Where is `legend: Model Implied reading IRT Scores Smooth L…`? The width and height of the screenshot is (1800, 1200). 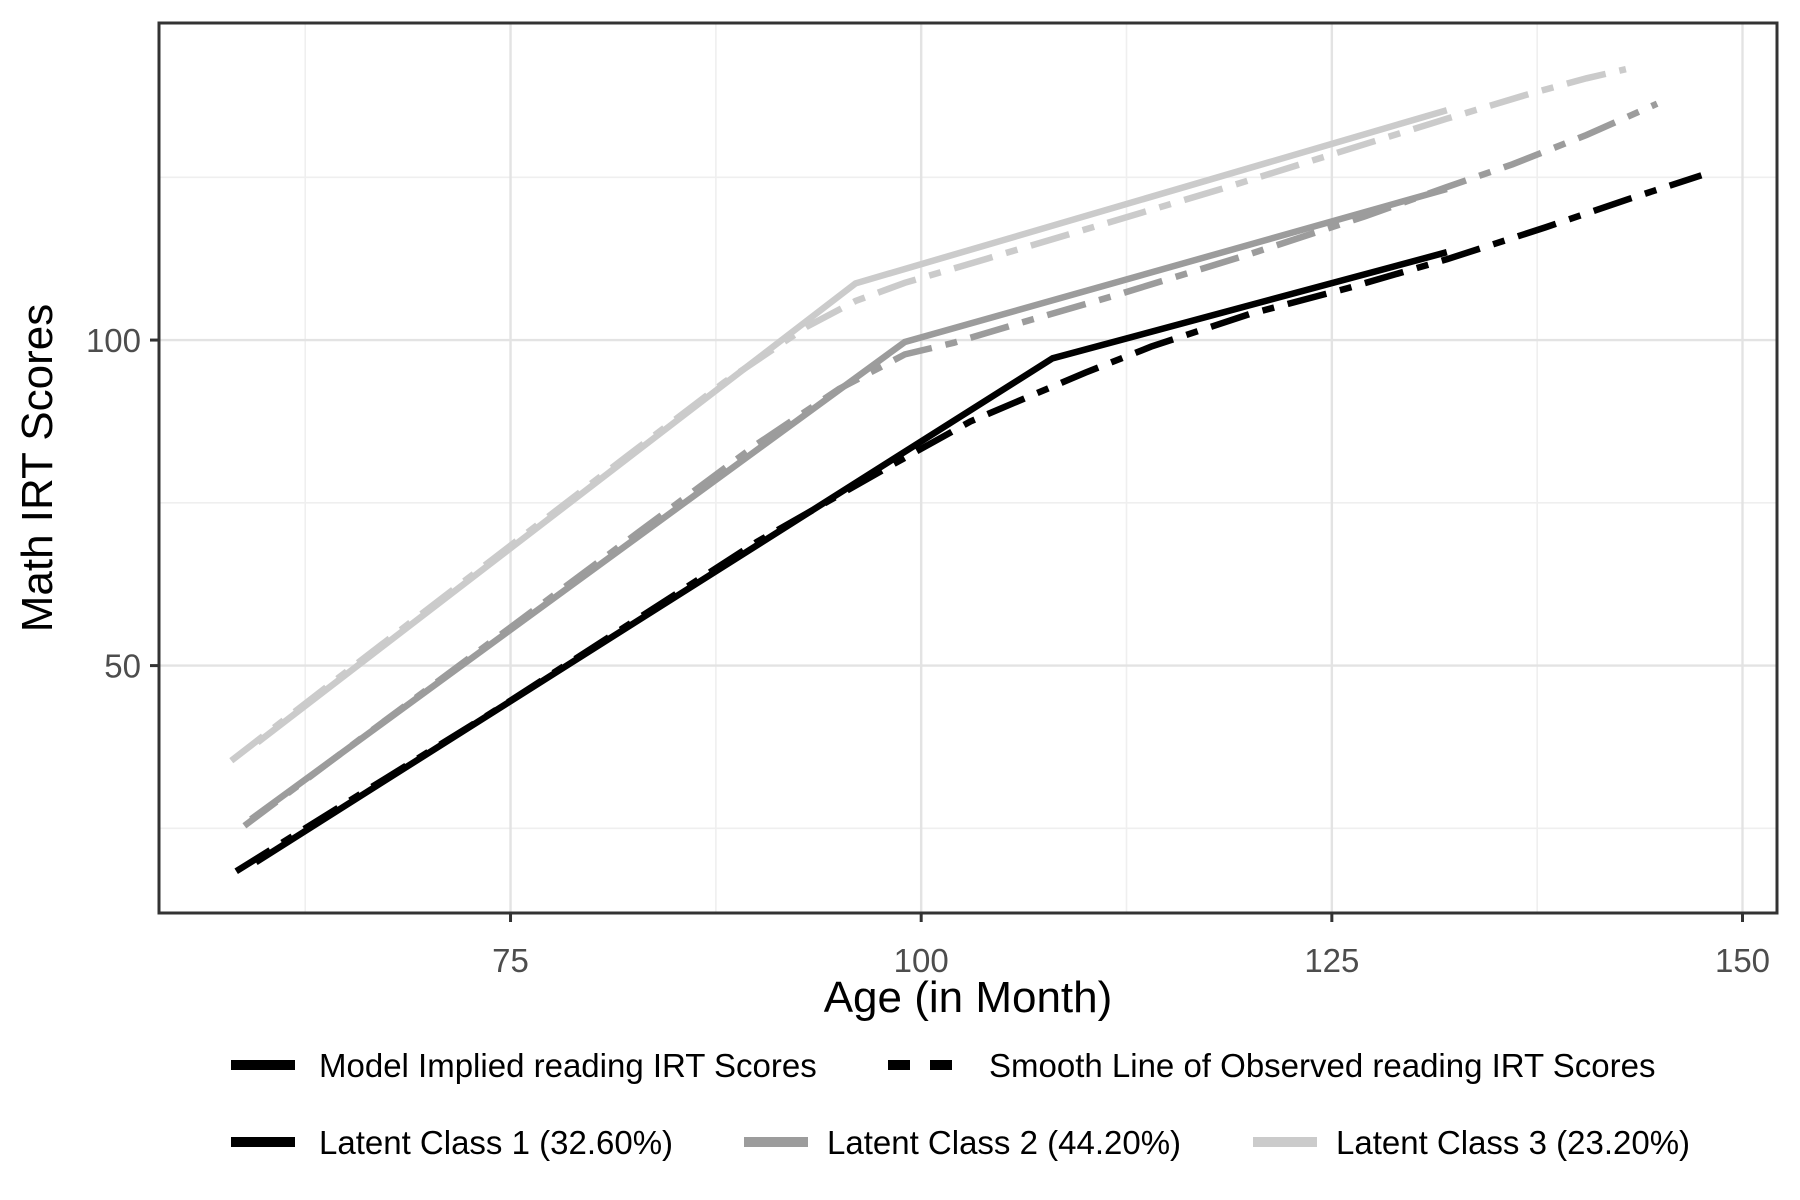 legend: Model Implied reading IRT Scores Smooth L… is located at coordinates (960, 1104).